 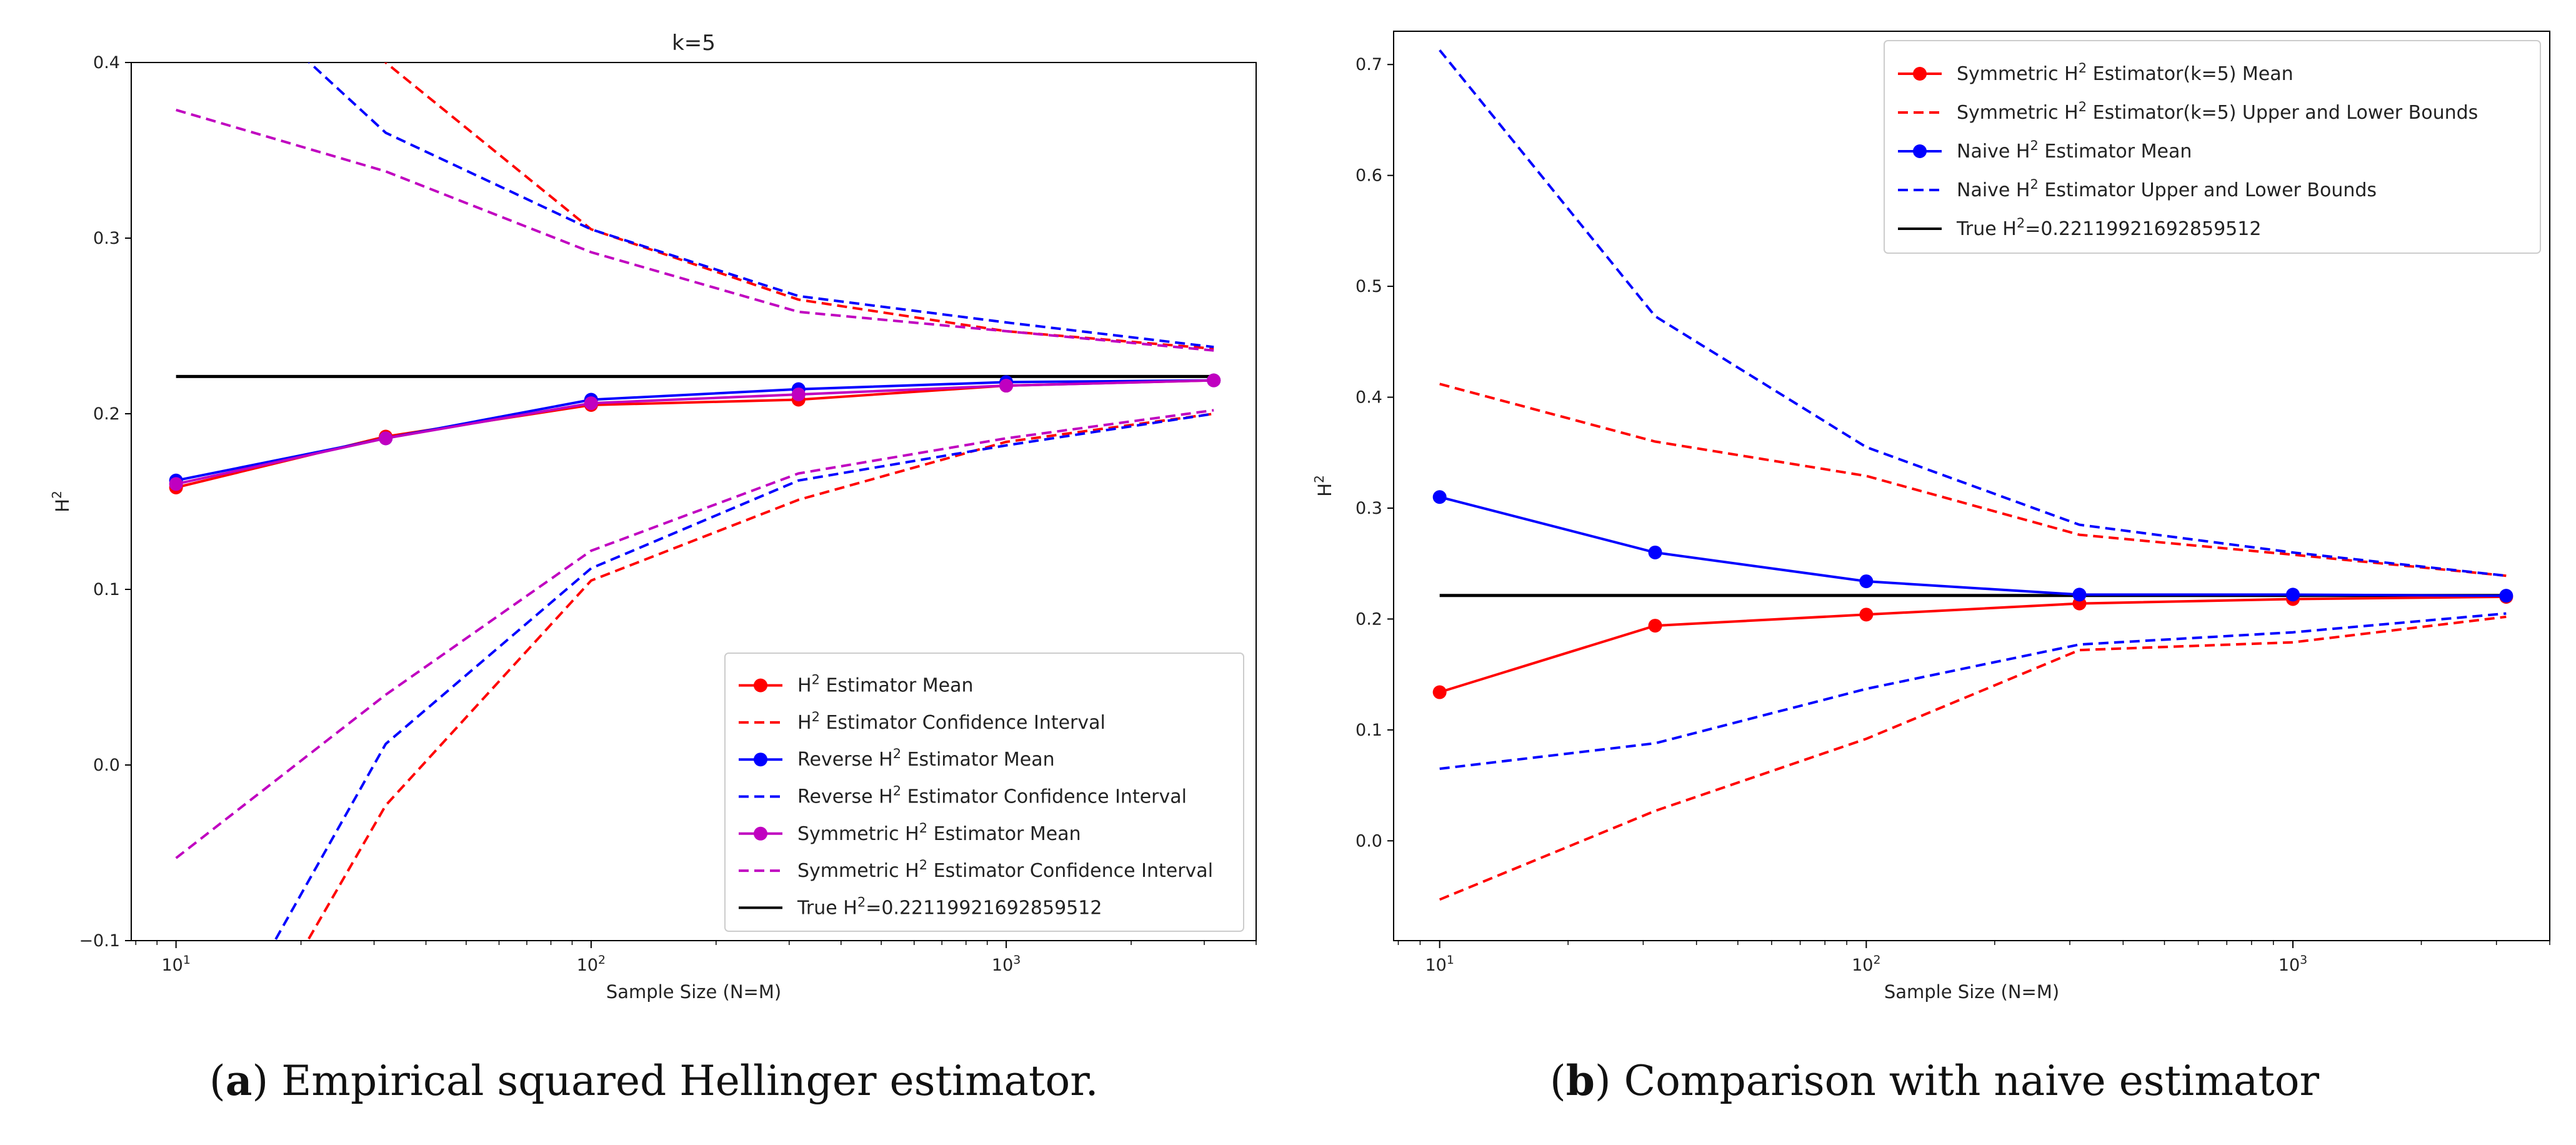 I want to click on series-3-lower-line, so click(x=1973, y=691).